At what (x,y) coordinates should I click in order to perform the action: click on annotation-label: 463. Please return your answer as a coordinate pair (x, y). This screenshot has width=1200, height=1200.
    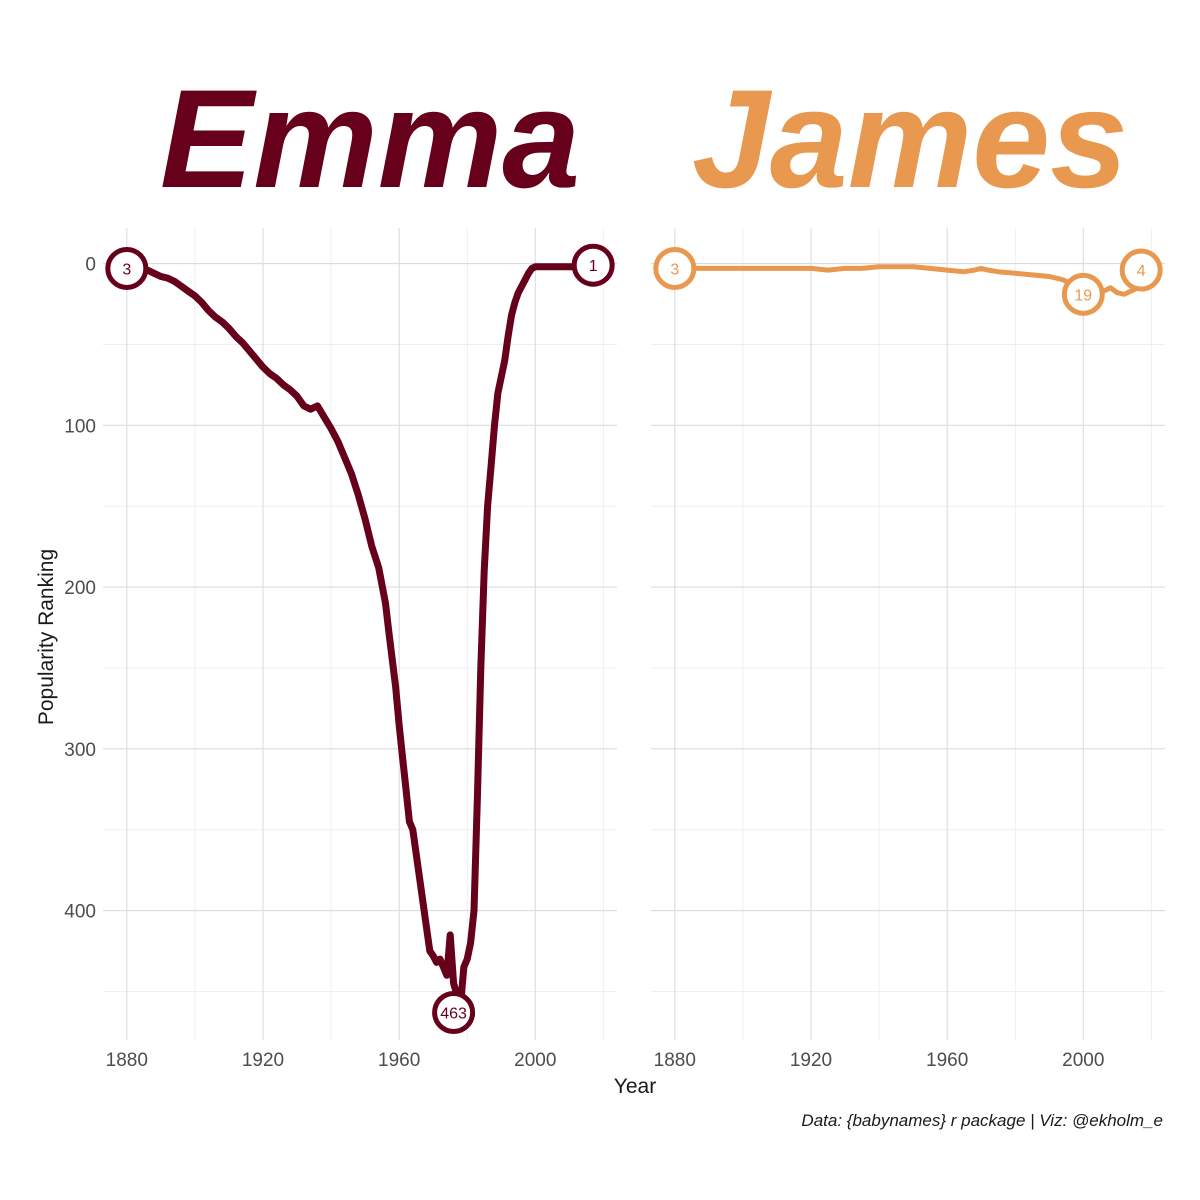
    Looking at the image, I should click on (453, 1014).